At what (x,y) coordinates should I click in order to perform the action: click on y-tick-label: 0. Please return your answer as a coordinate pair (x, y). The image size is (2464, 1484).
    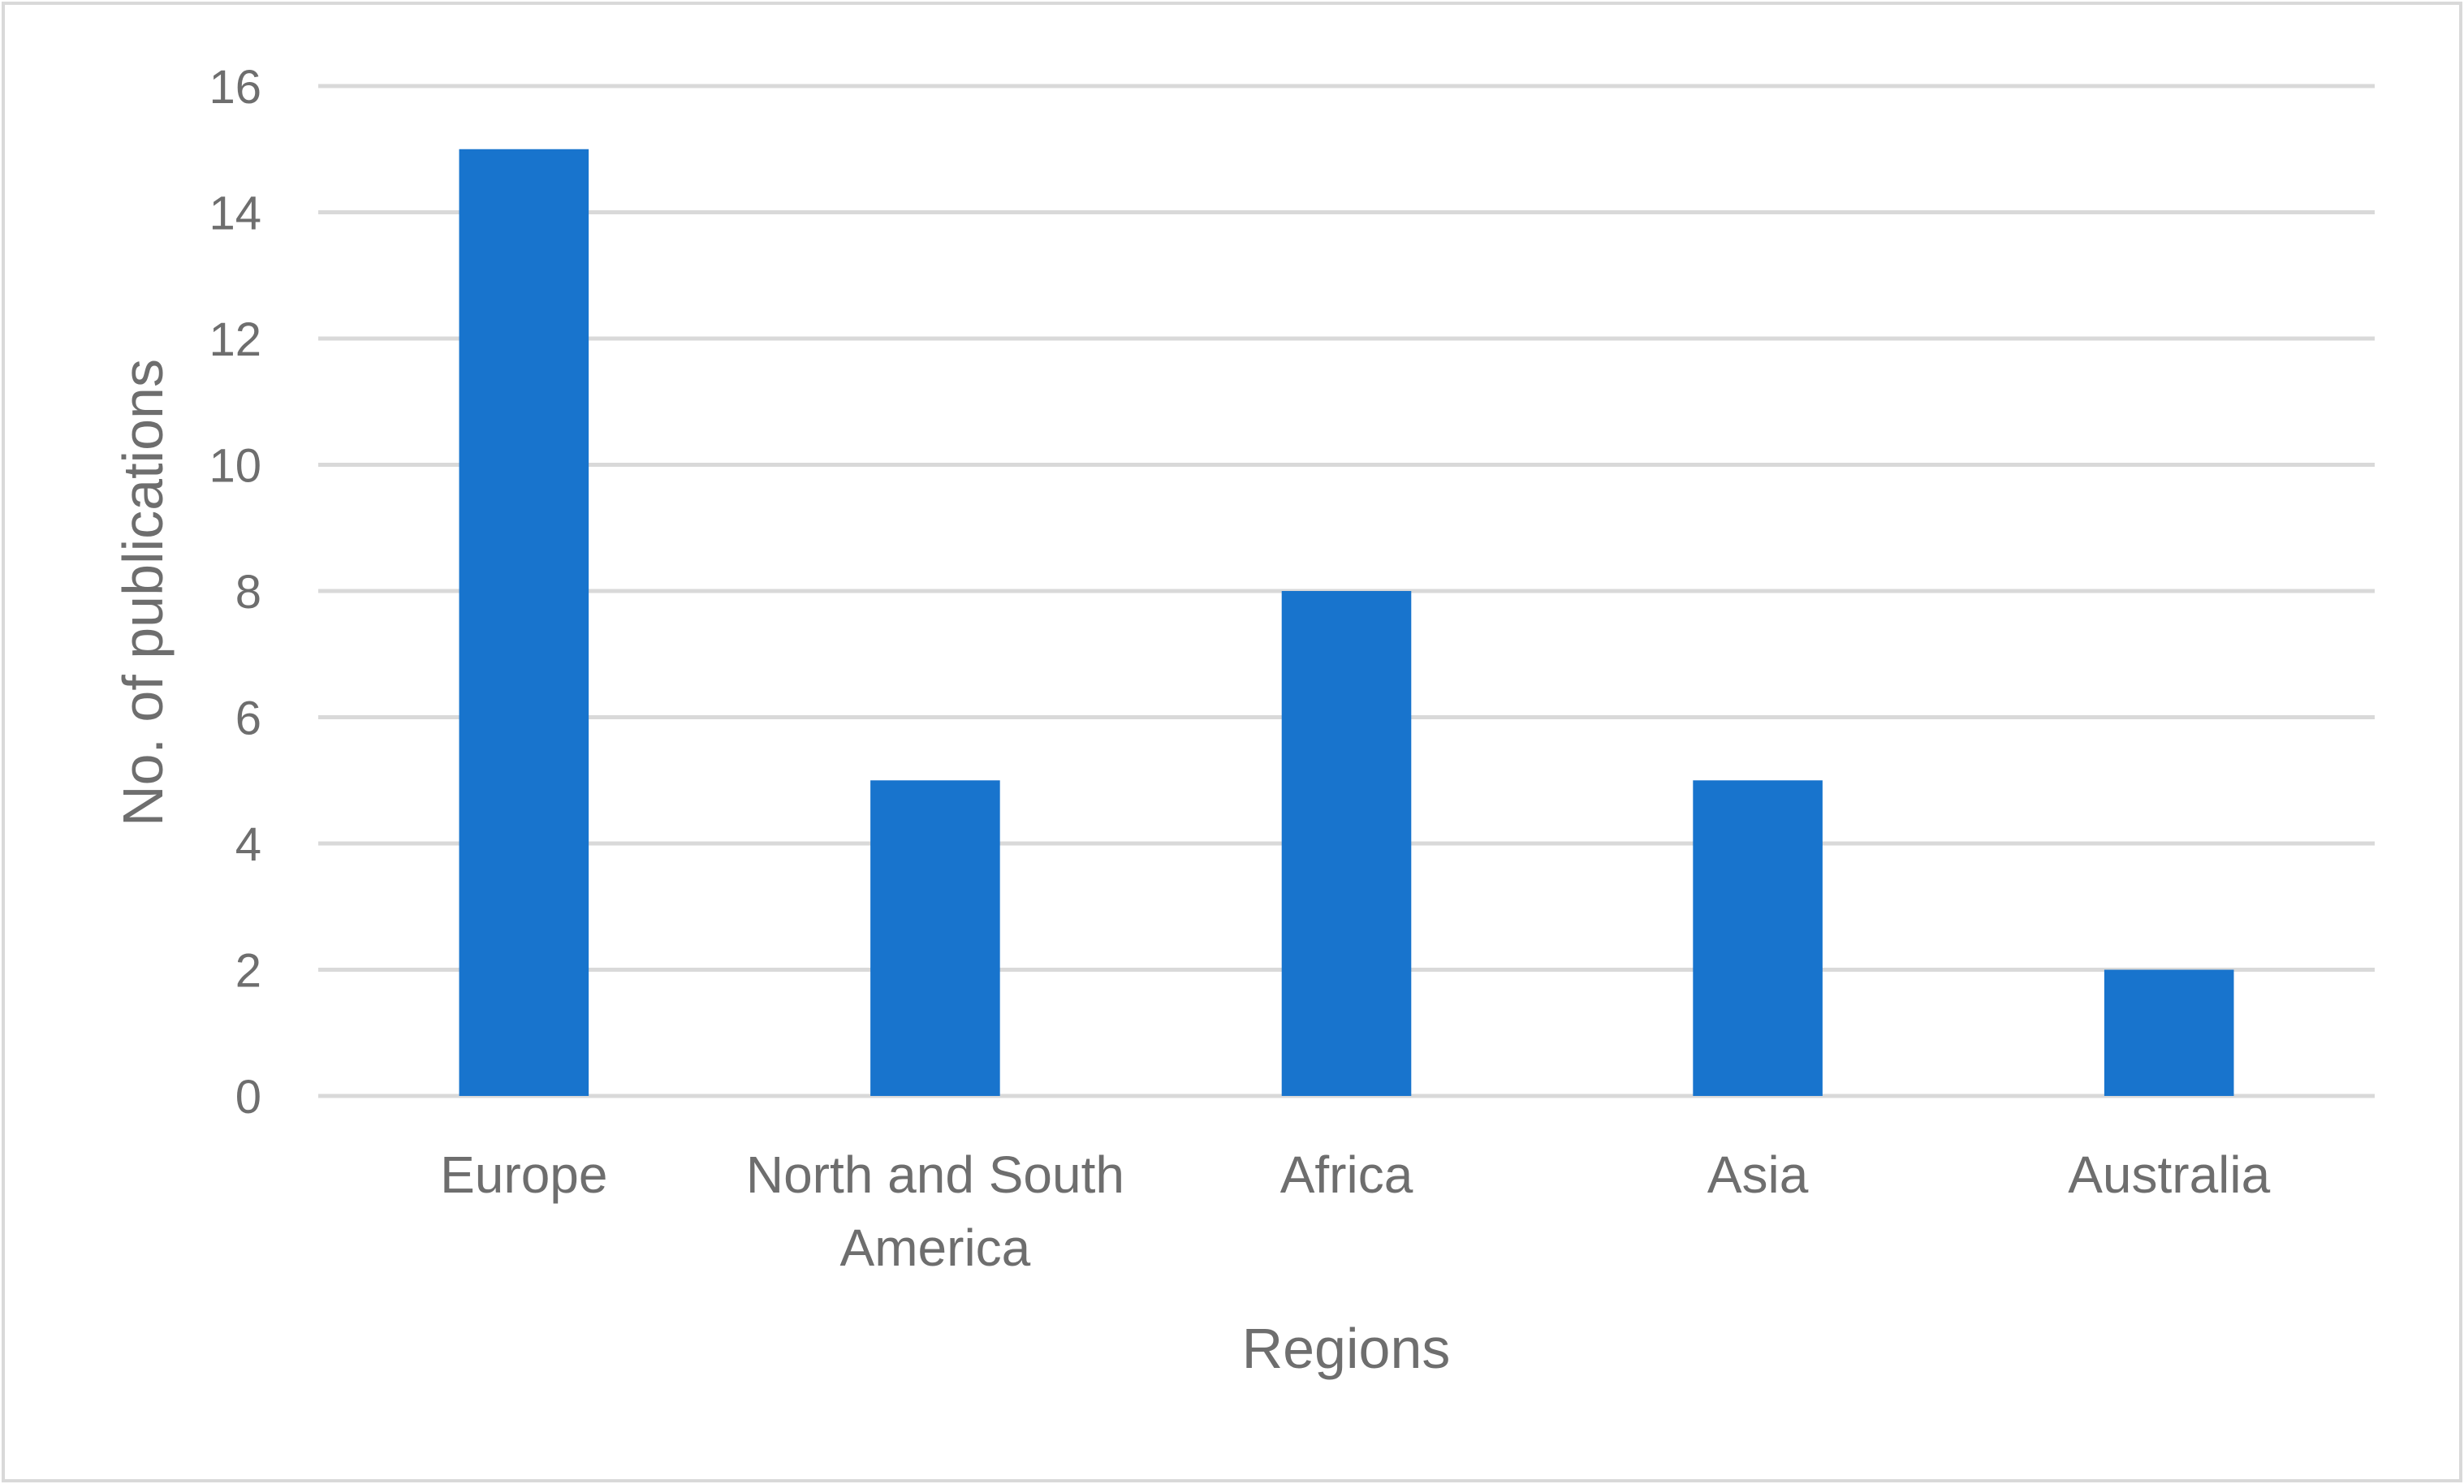
    Looking at the image, I should click on (248, 1097).